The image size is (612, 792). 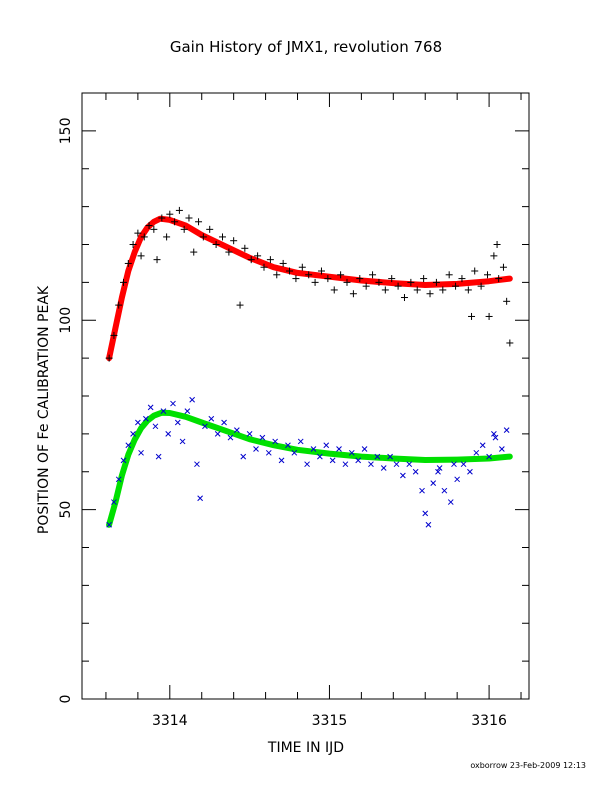 What do you see at coordinates (305, 748) in the screenshot?
I see `x-axis-label: TIME IN IJD` at bounding box center [305, 748].